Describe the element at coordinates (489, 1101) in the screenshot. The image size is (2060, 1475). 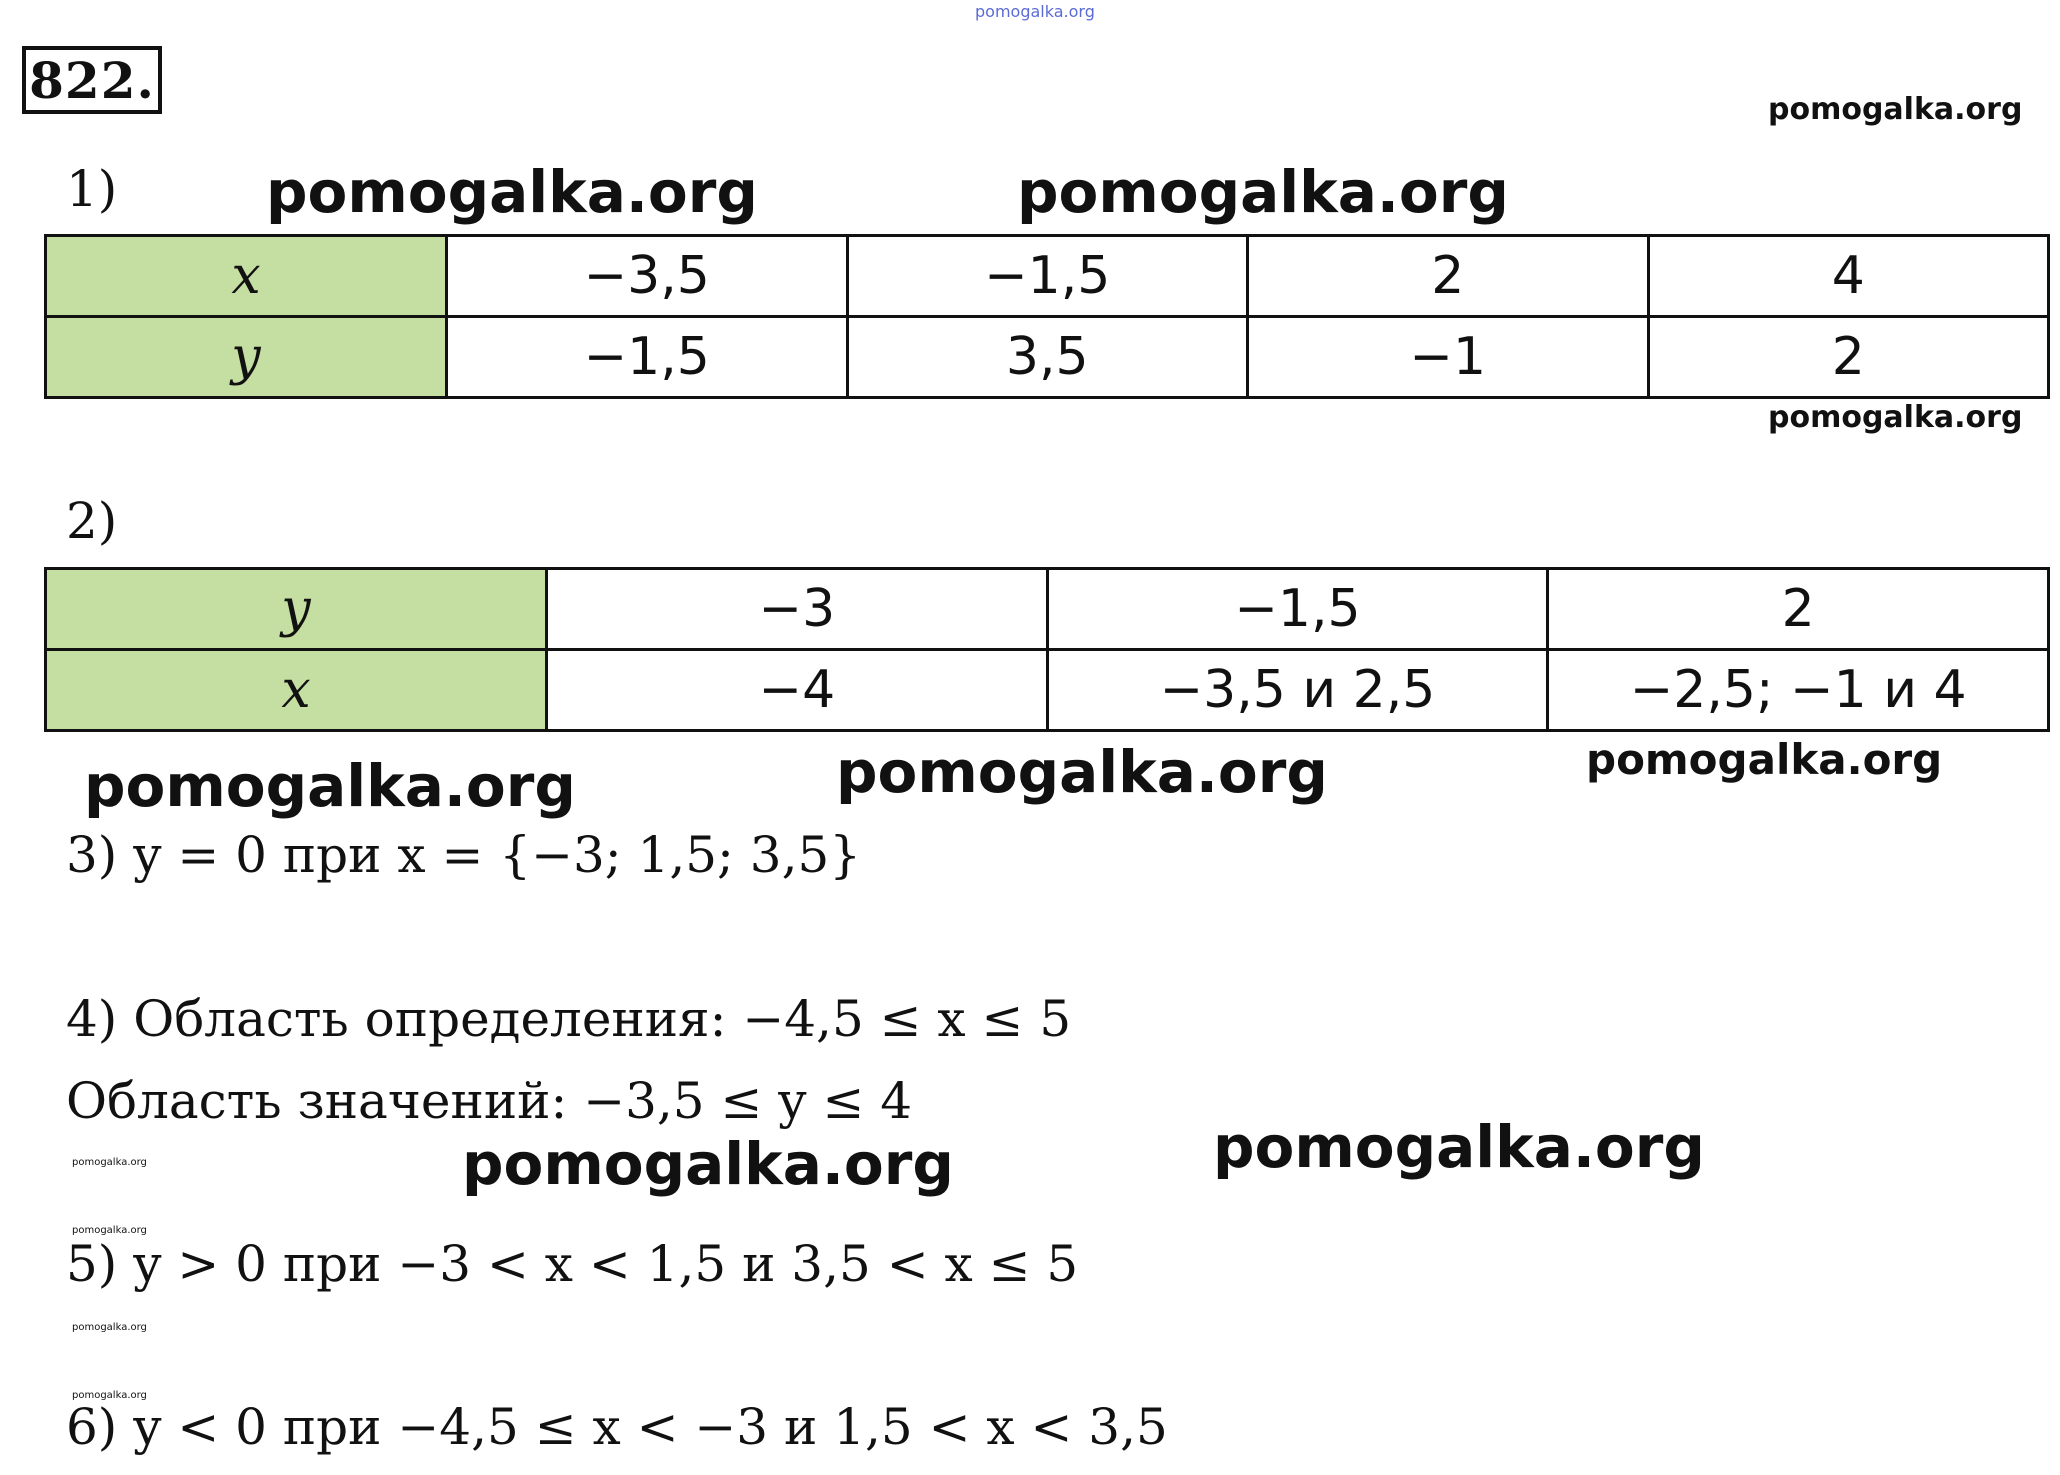
I see `answer-4-range: Область значений: −3,5 ≤ y ≤ 4` at that location.